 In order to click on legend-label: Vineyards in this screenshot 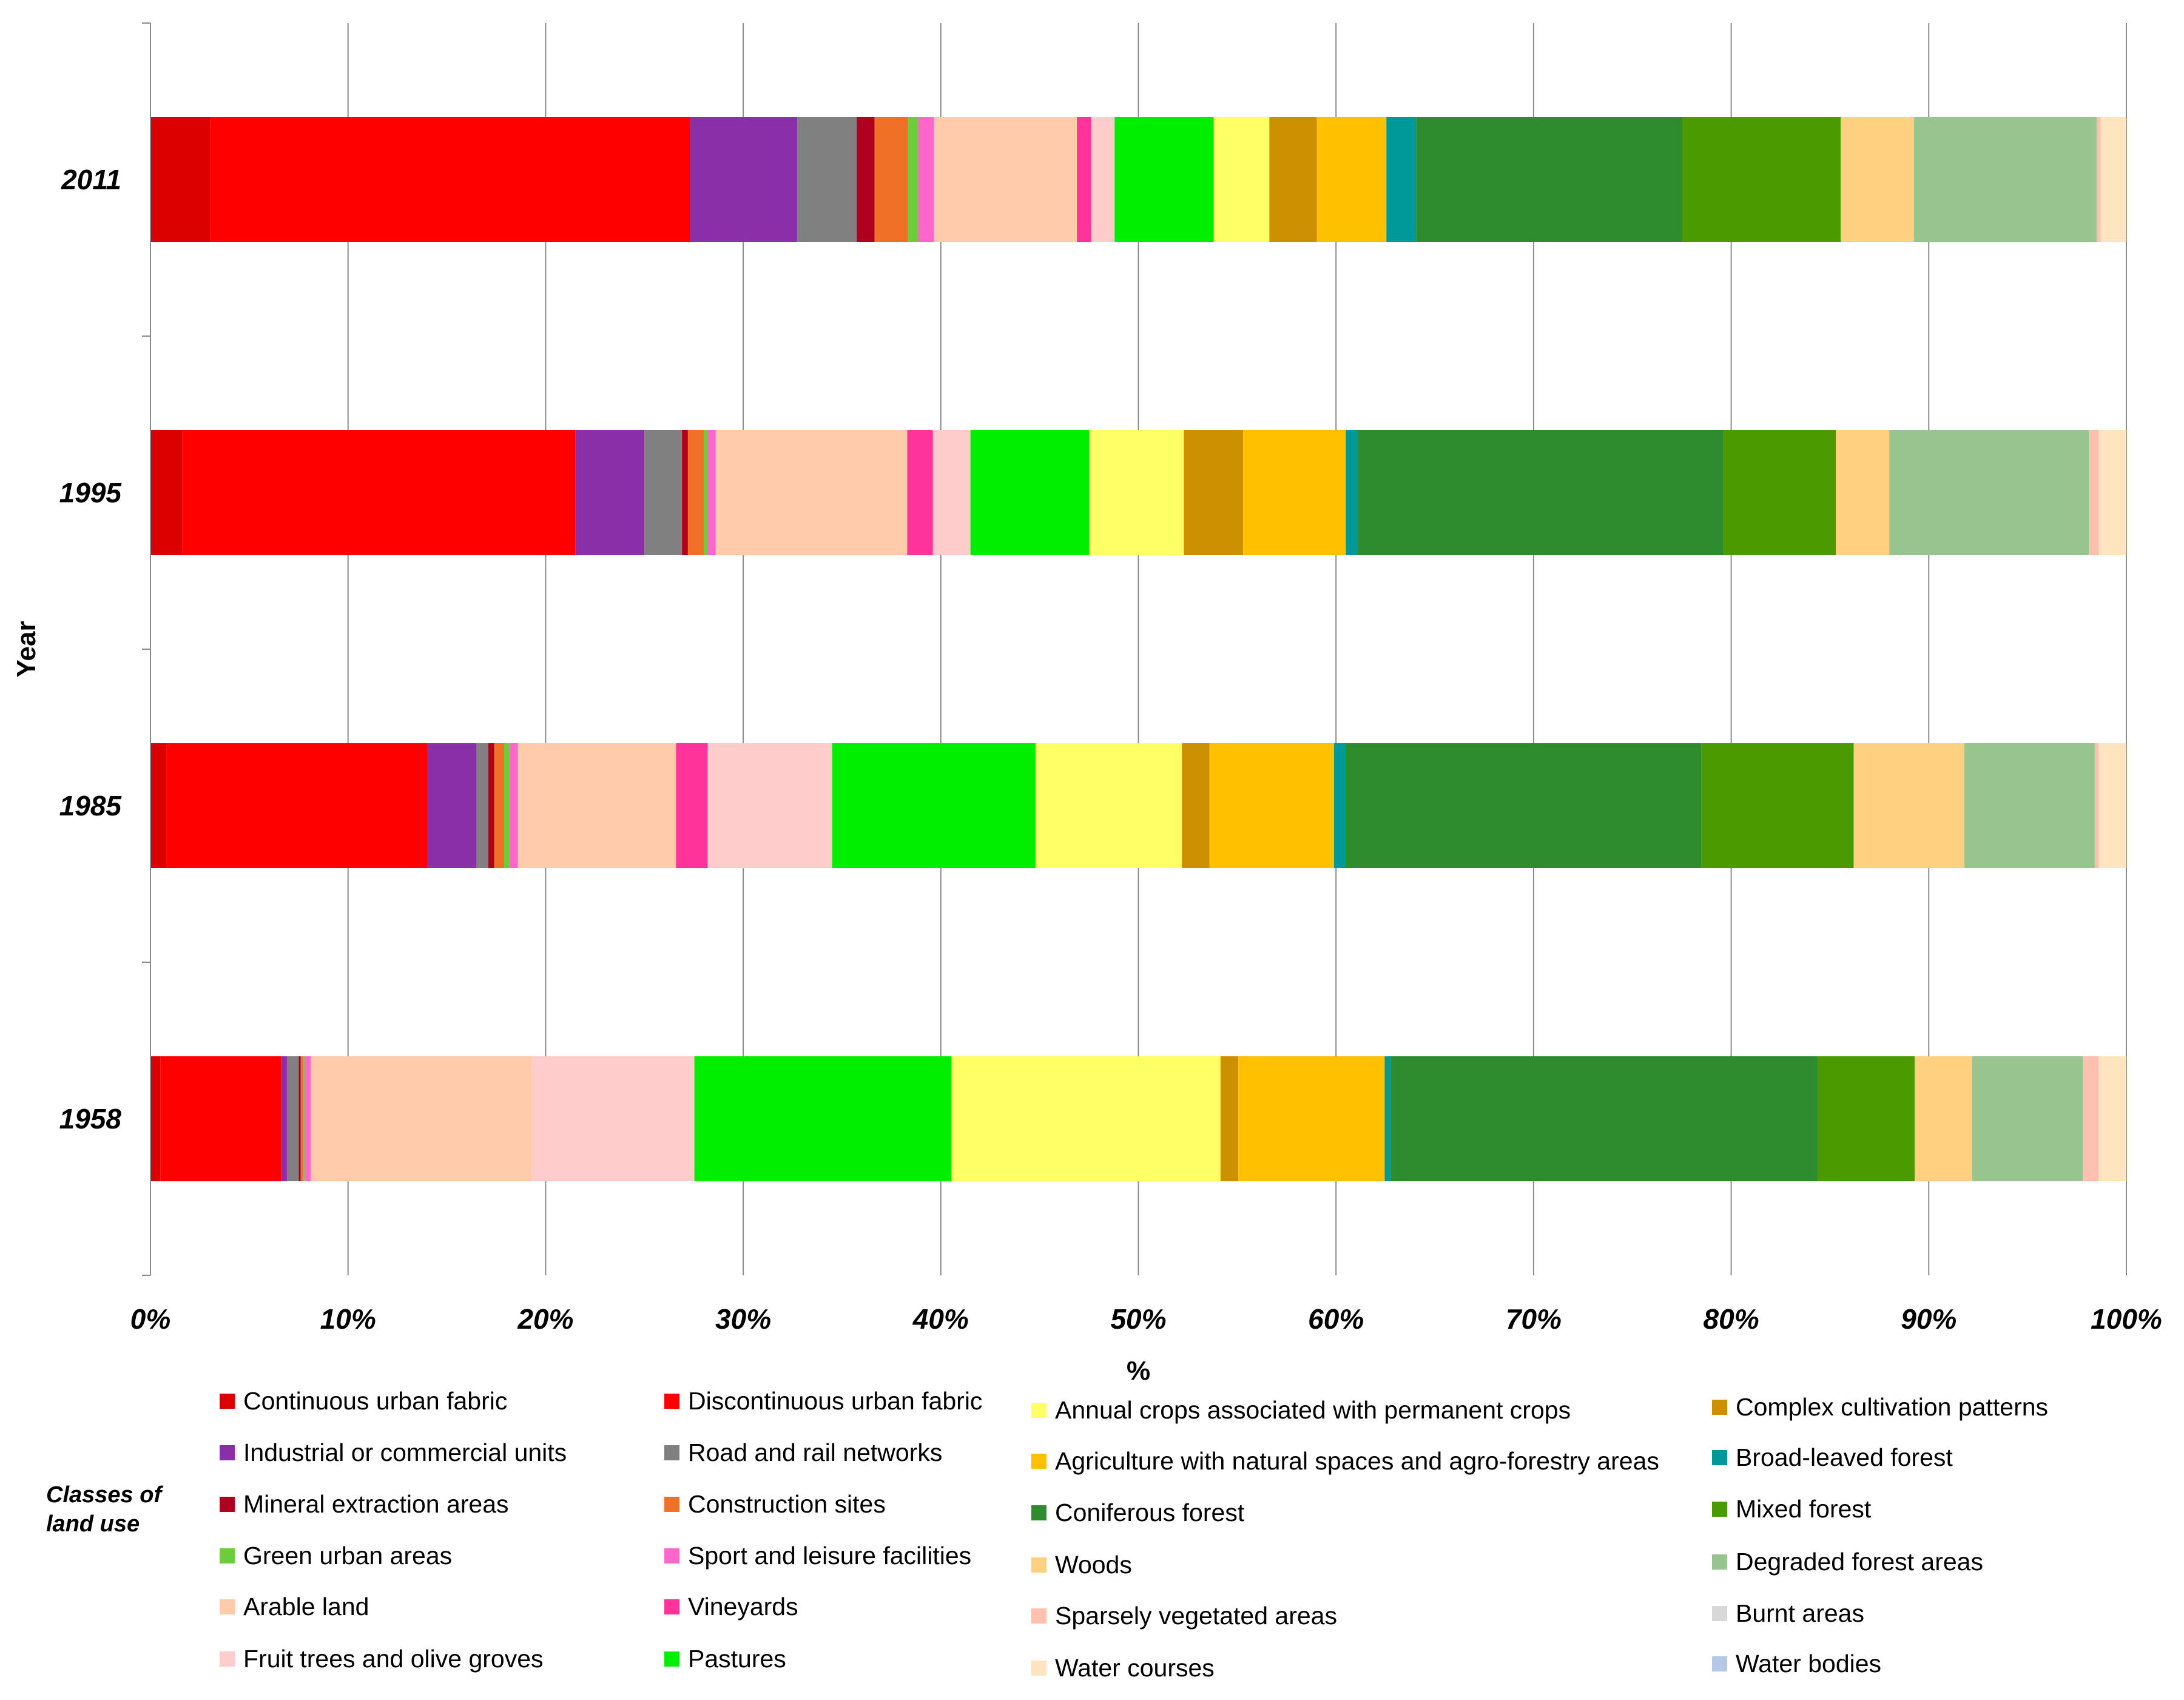, I will do `click(743, 1607)`.